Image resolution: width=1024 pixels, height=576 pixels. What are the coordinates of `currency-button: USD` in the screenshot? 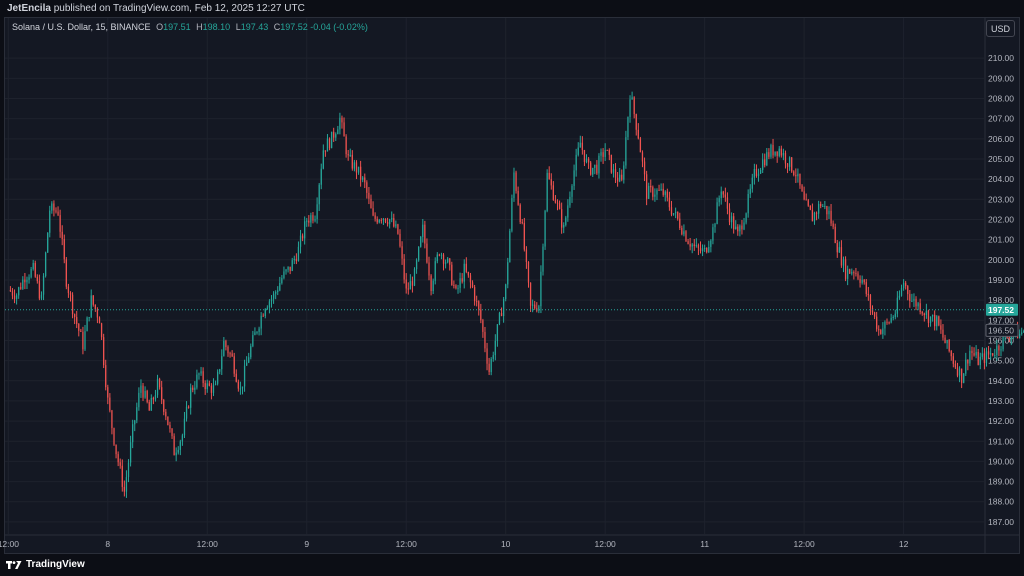 It's located at (1000, 28).